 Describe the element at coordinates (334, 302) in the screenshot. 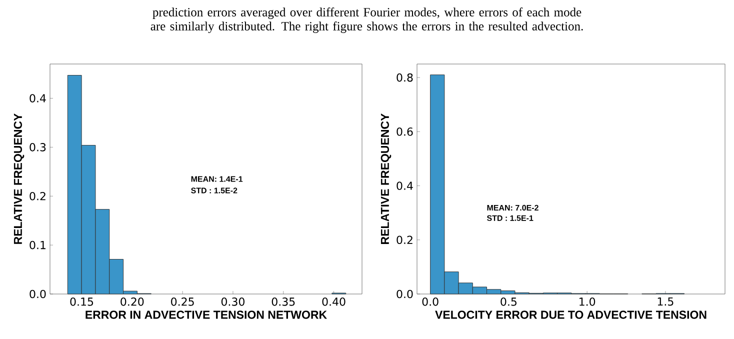

I see `x-tick-label: 0.40` at that location.